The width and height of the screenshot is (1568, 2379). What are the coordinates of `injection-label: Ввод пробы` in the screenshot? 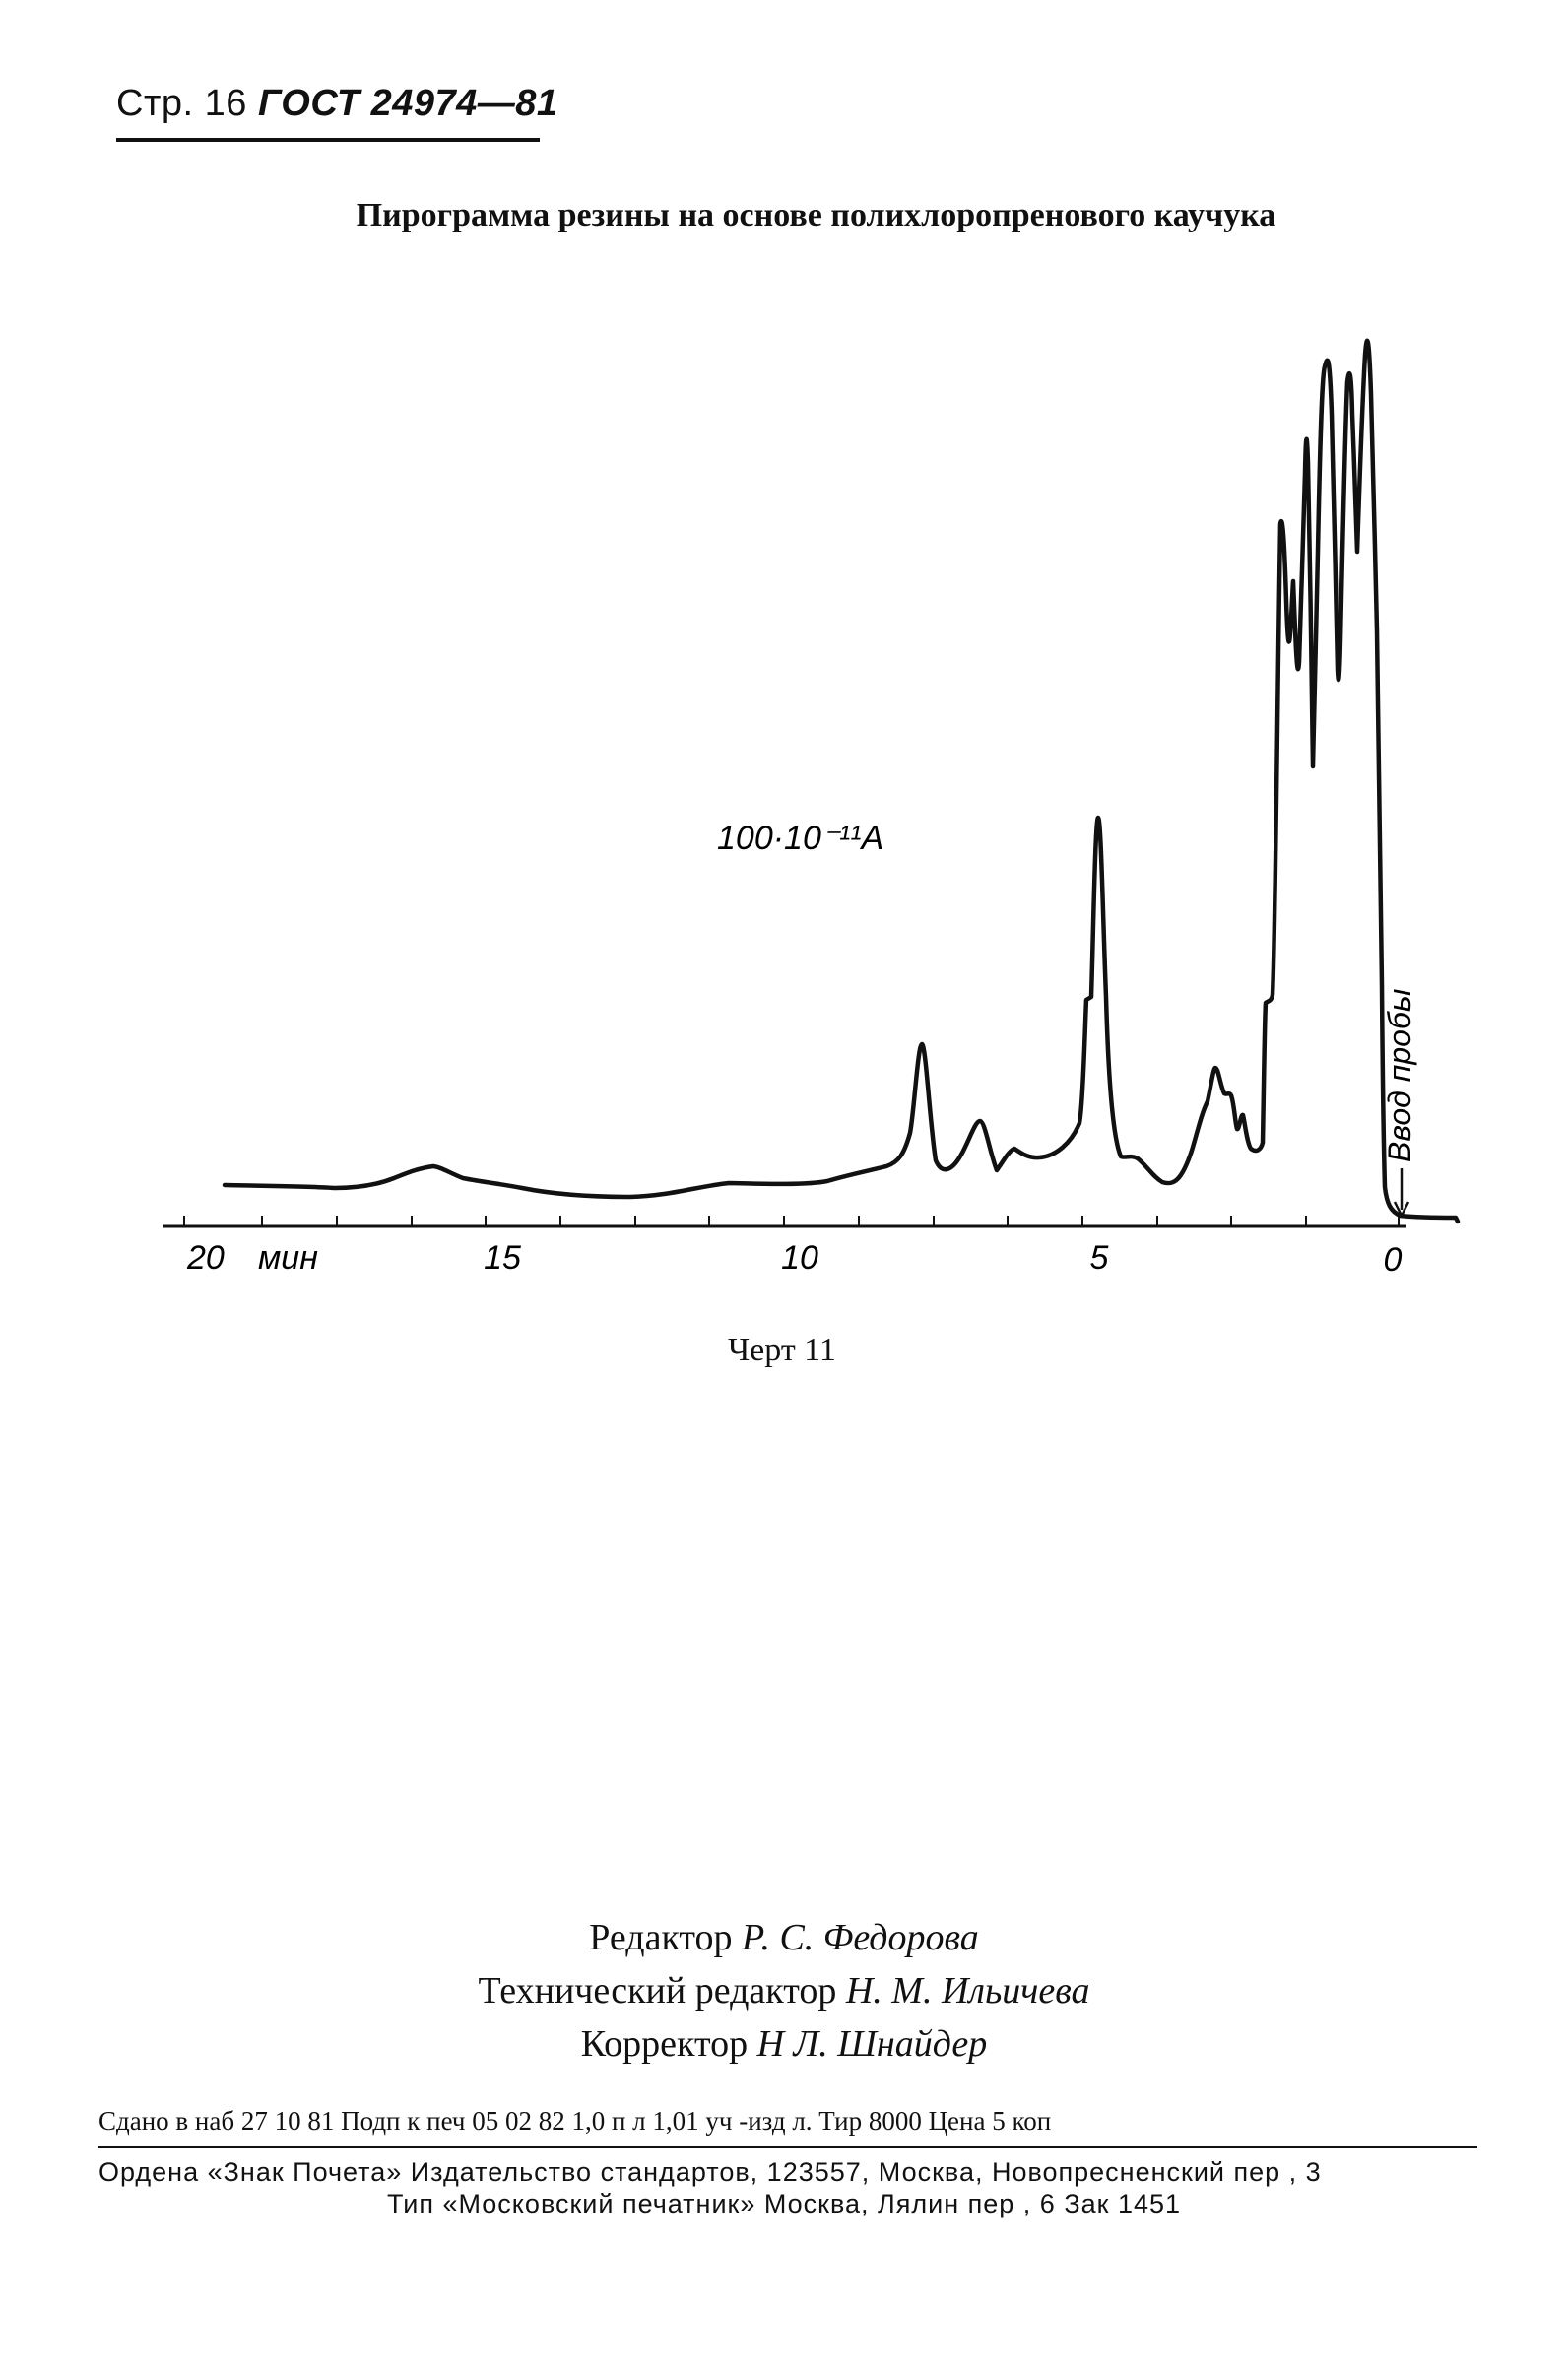 It's located at (1399, 1075).